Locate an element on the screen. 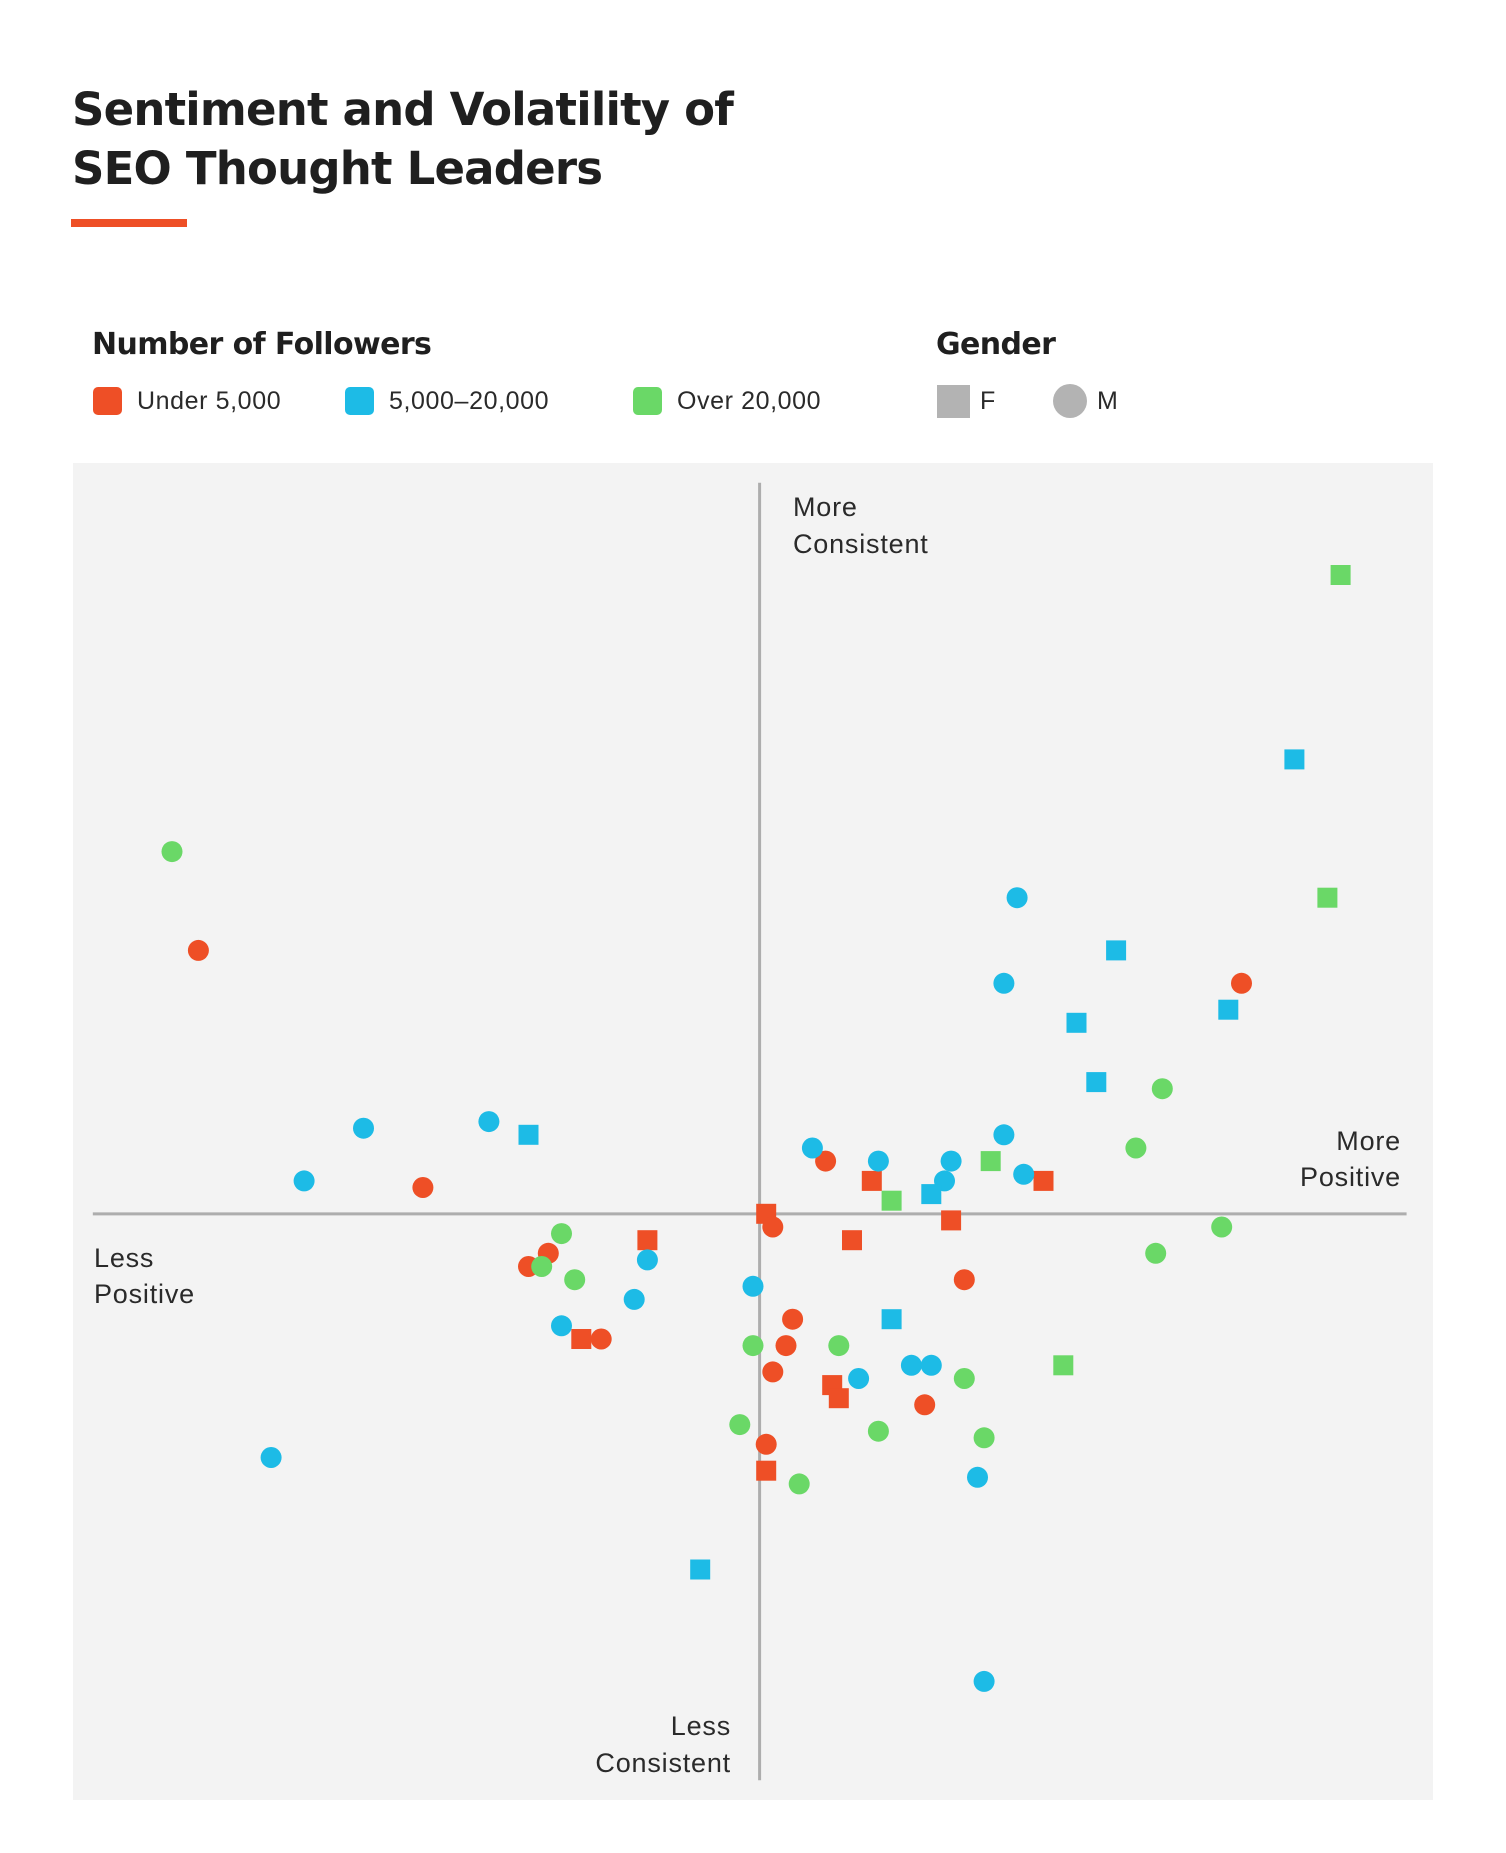 The height and width of the screenshot is (1853, 1506). y-axis-positive-label-line-2: Consistent is located at coordinates (861, 544).